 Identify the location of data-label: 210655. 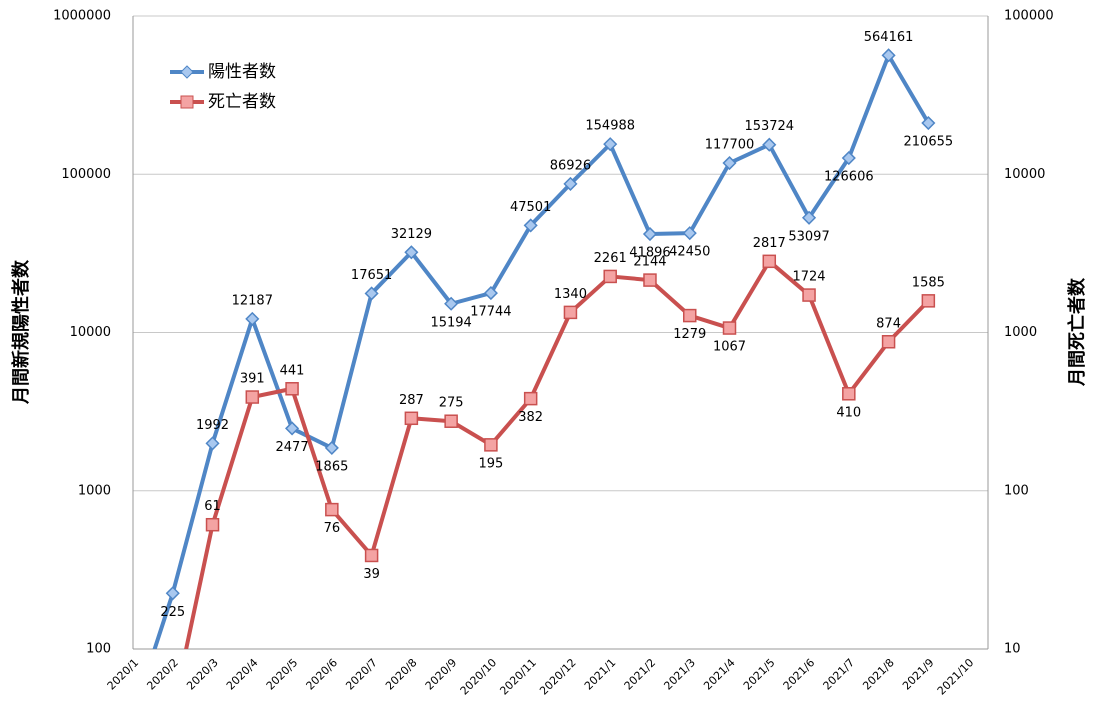
(929, 142).